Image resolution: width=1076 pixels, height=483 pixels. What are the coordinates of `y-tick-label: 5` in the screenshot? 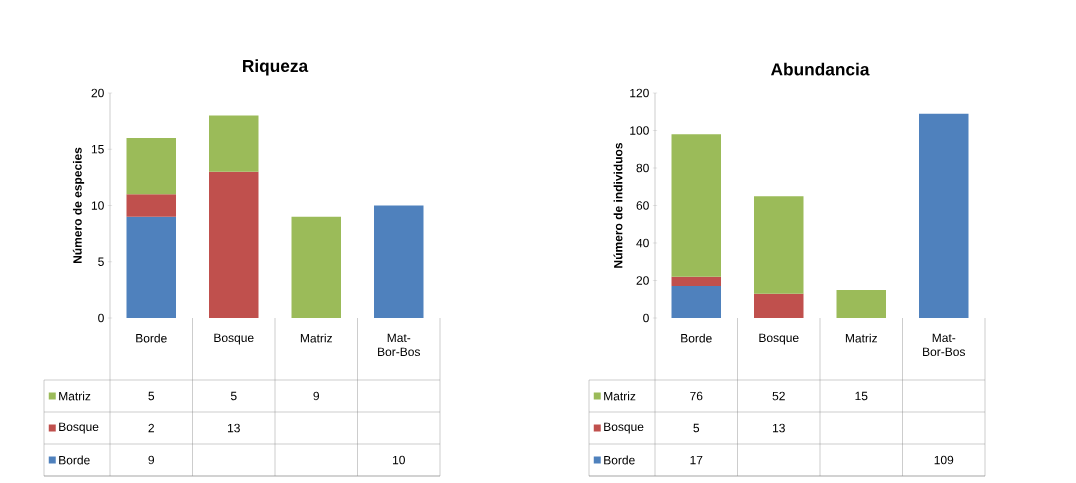 It's located at (101, 261).